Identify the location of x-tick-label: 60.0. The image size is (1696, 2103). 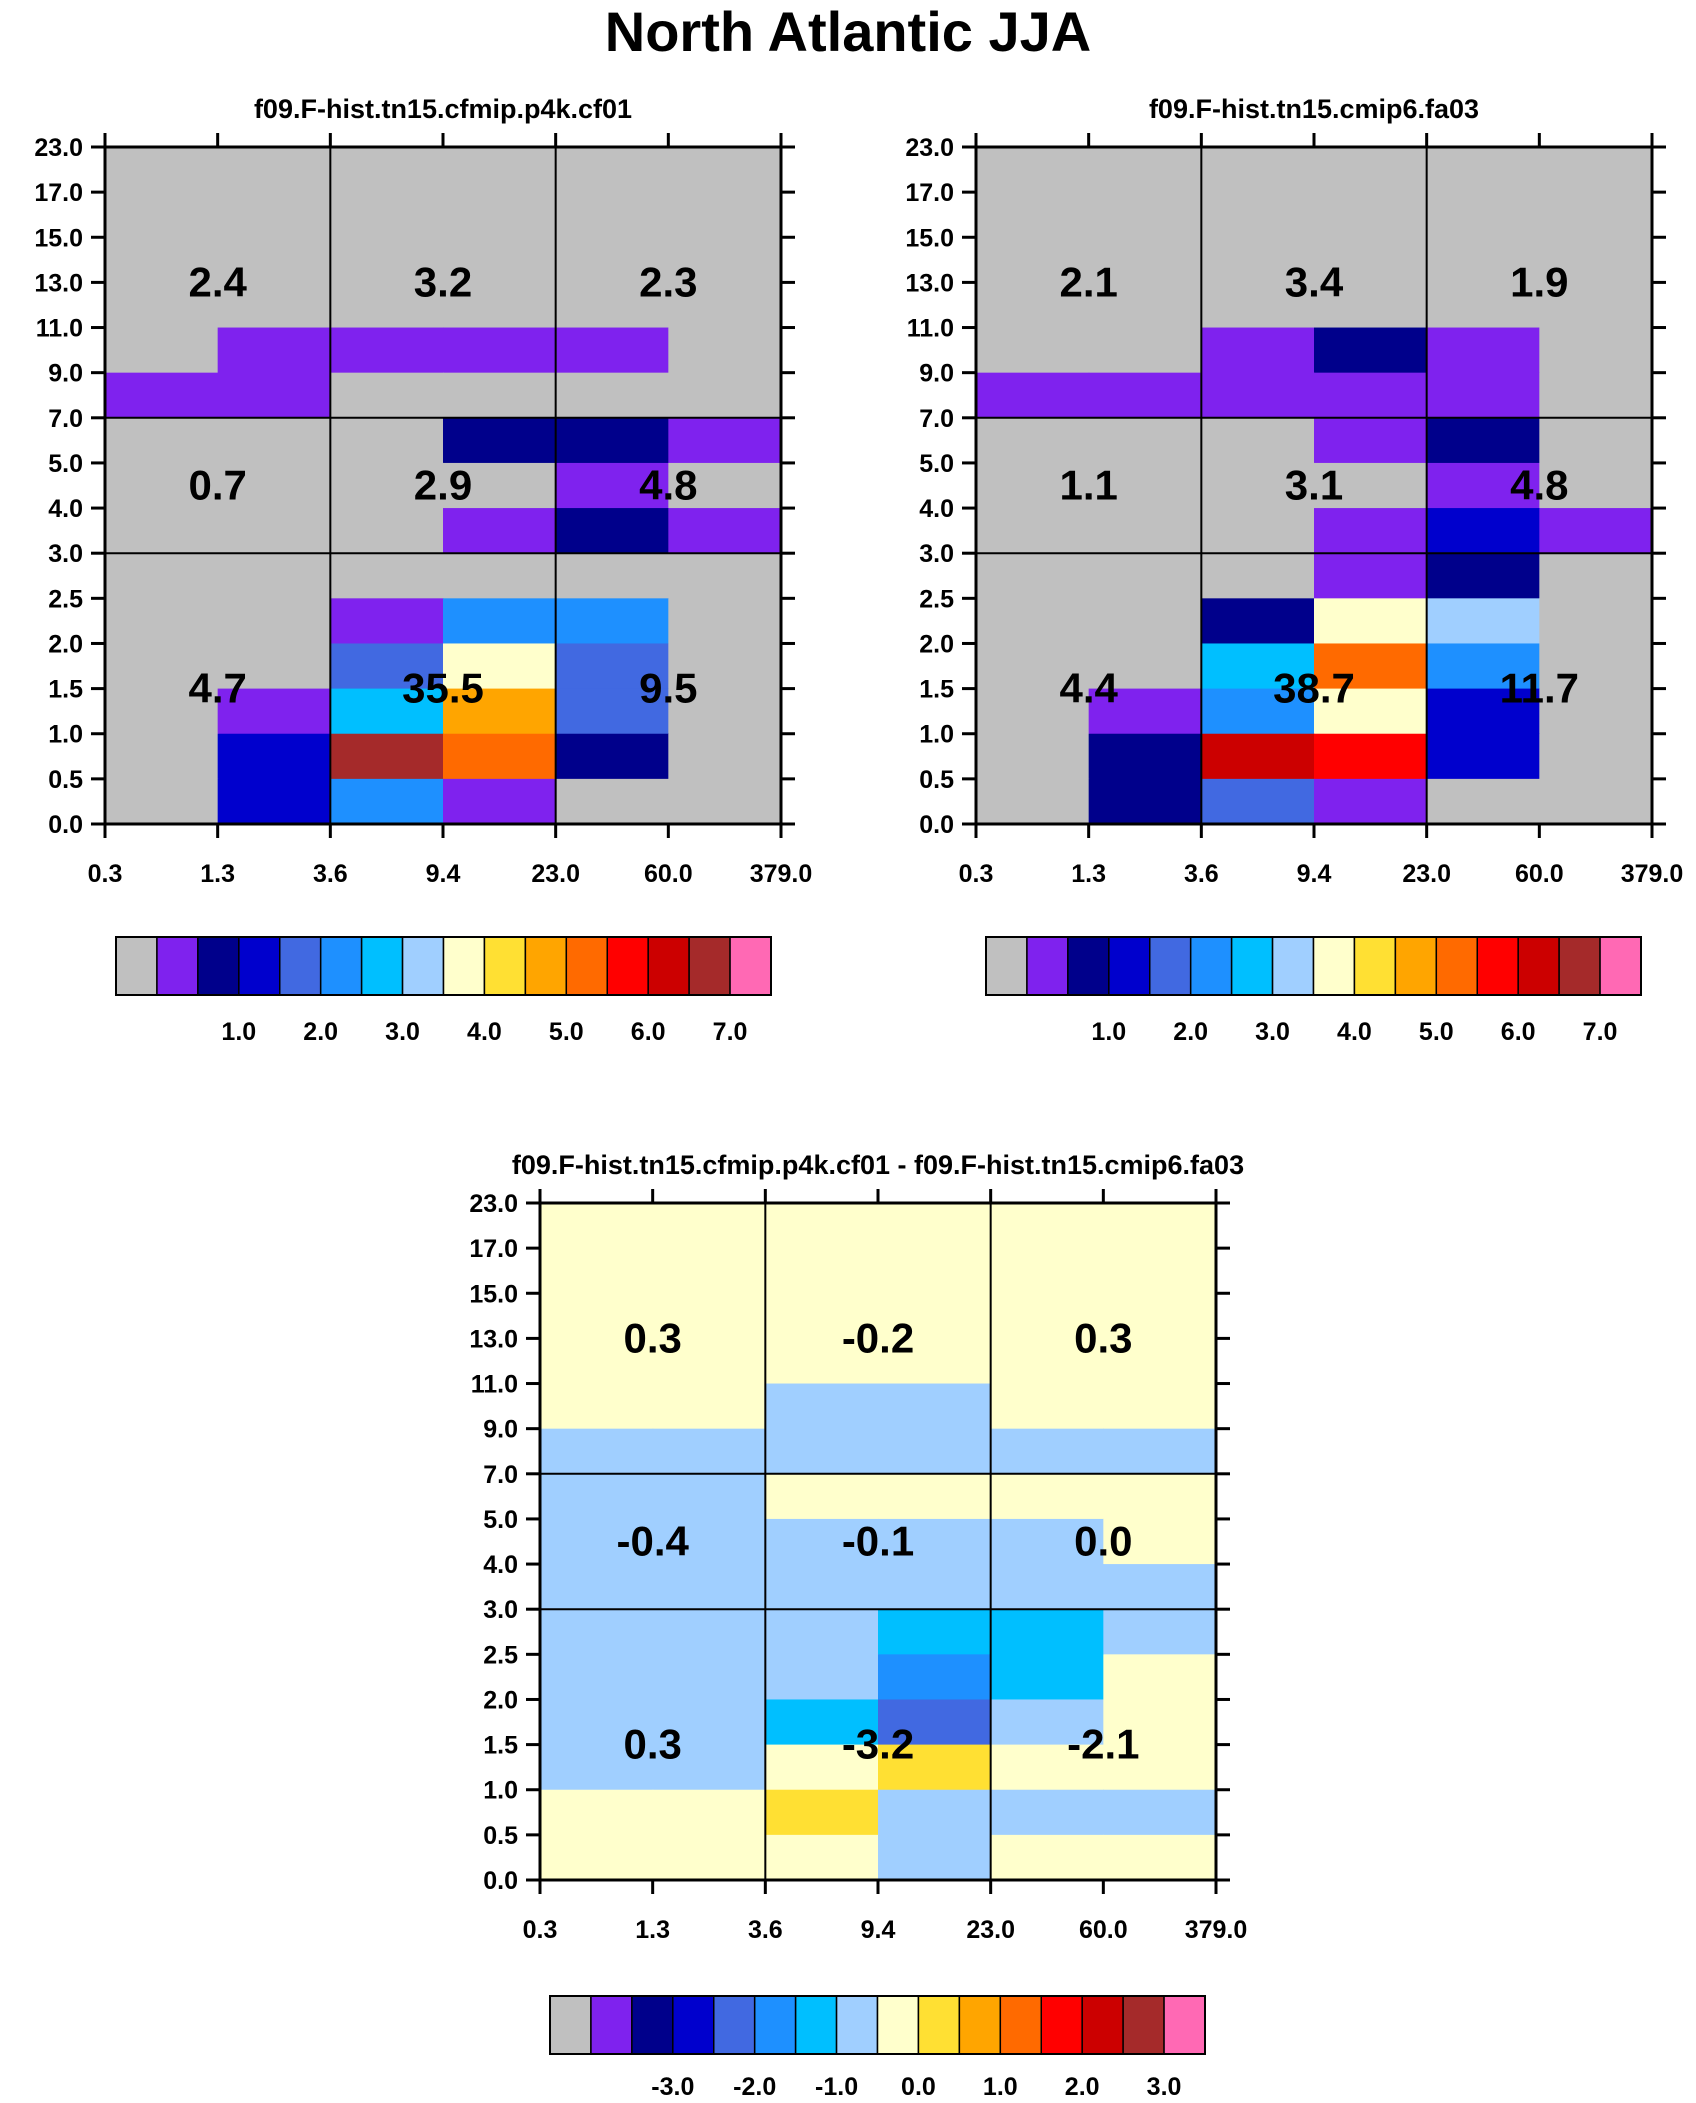
(1539, 874).